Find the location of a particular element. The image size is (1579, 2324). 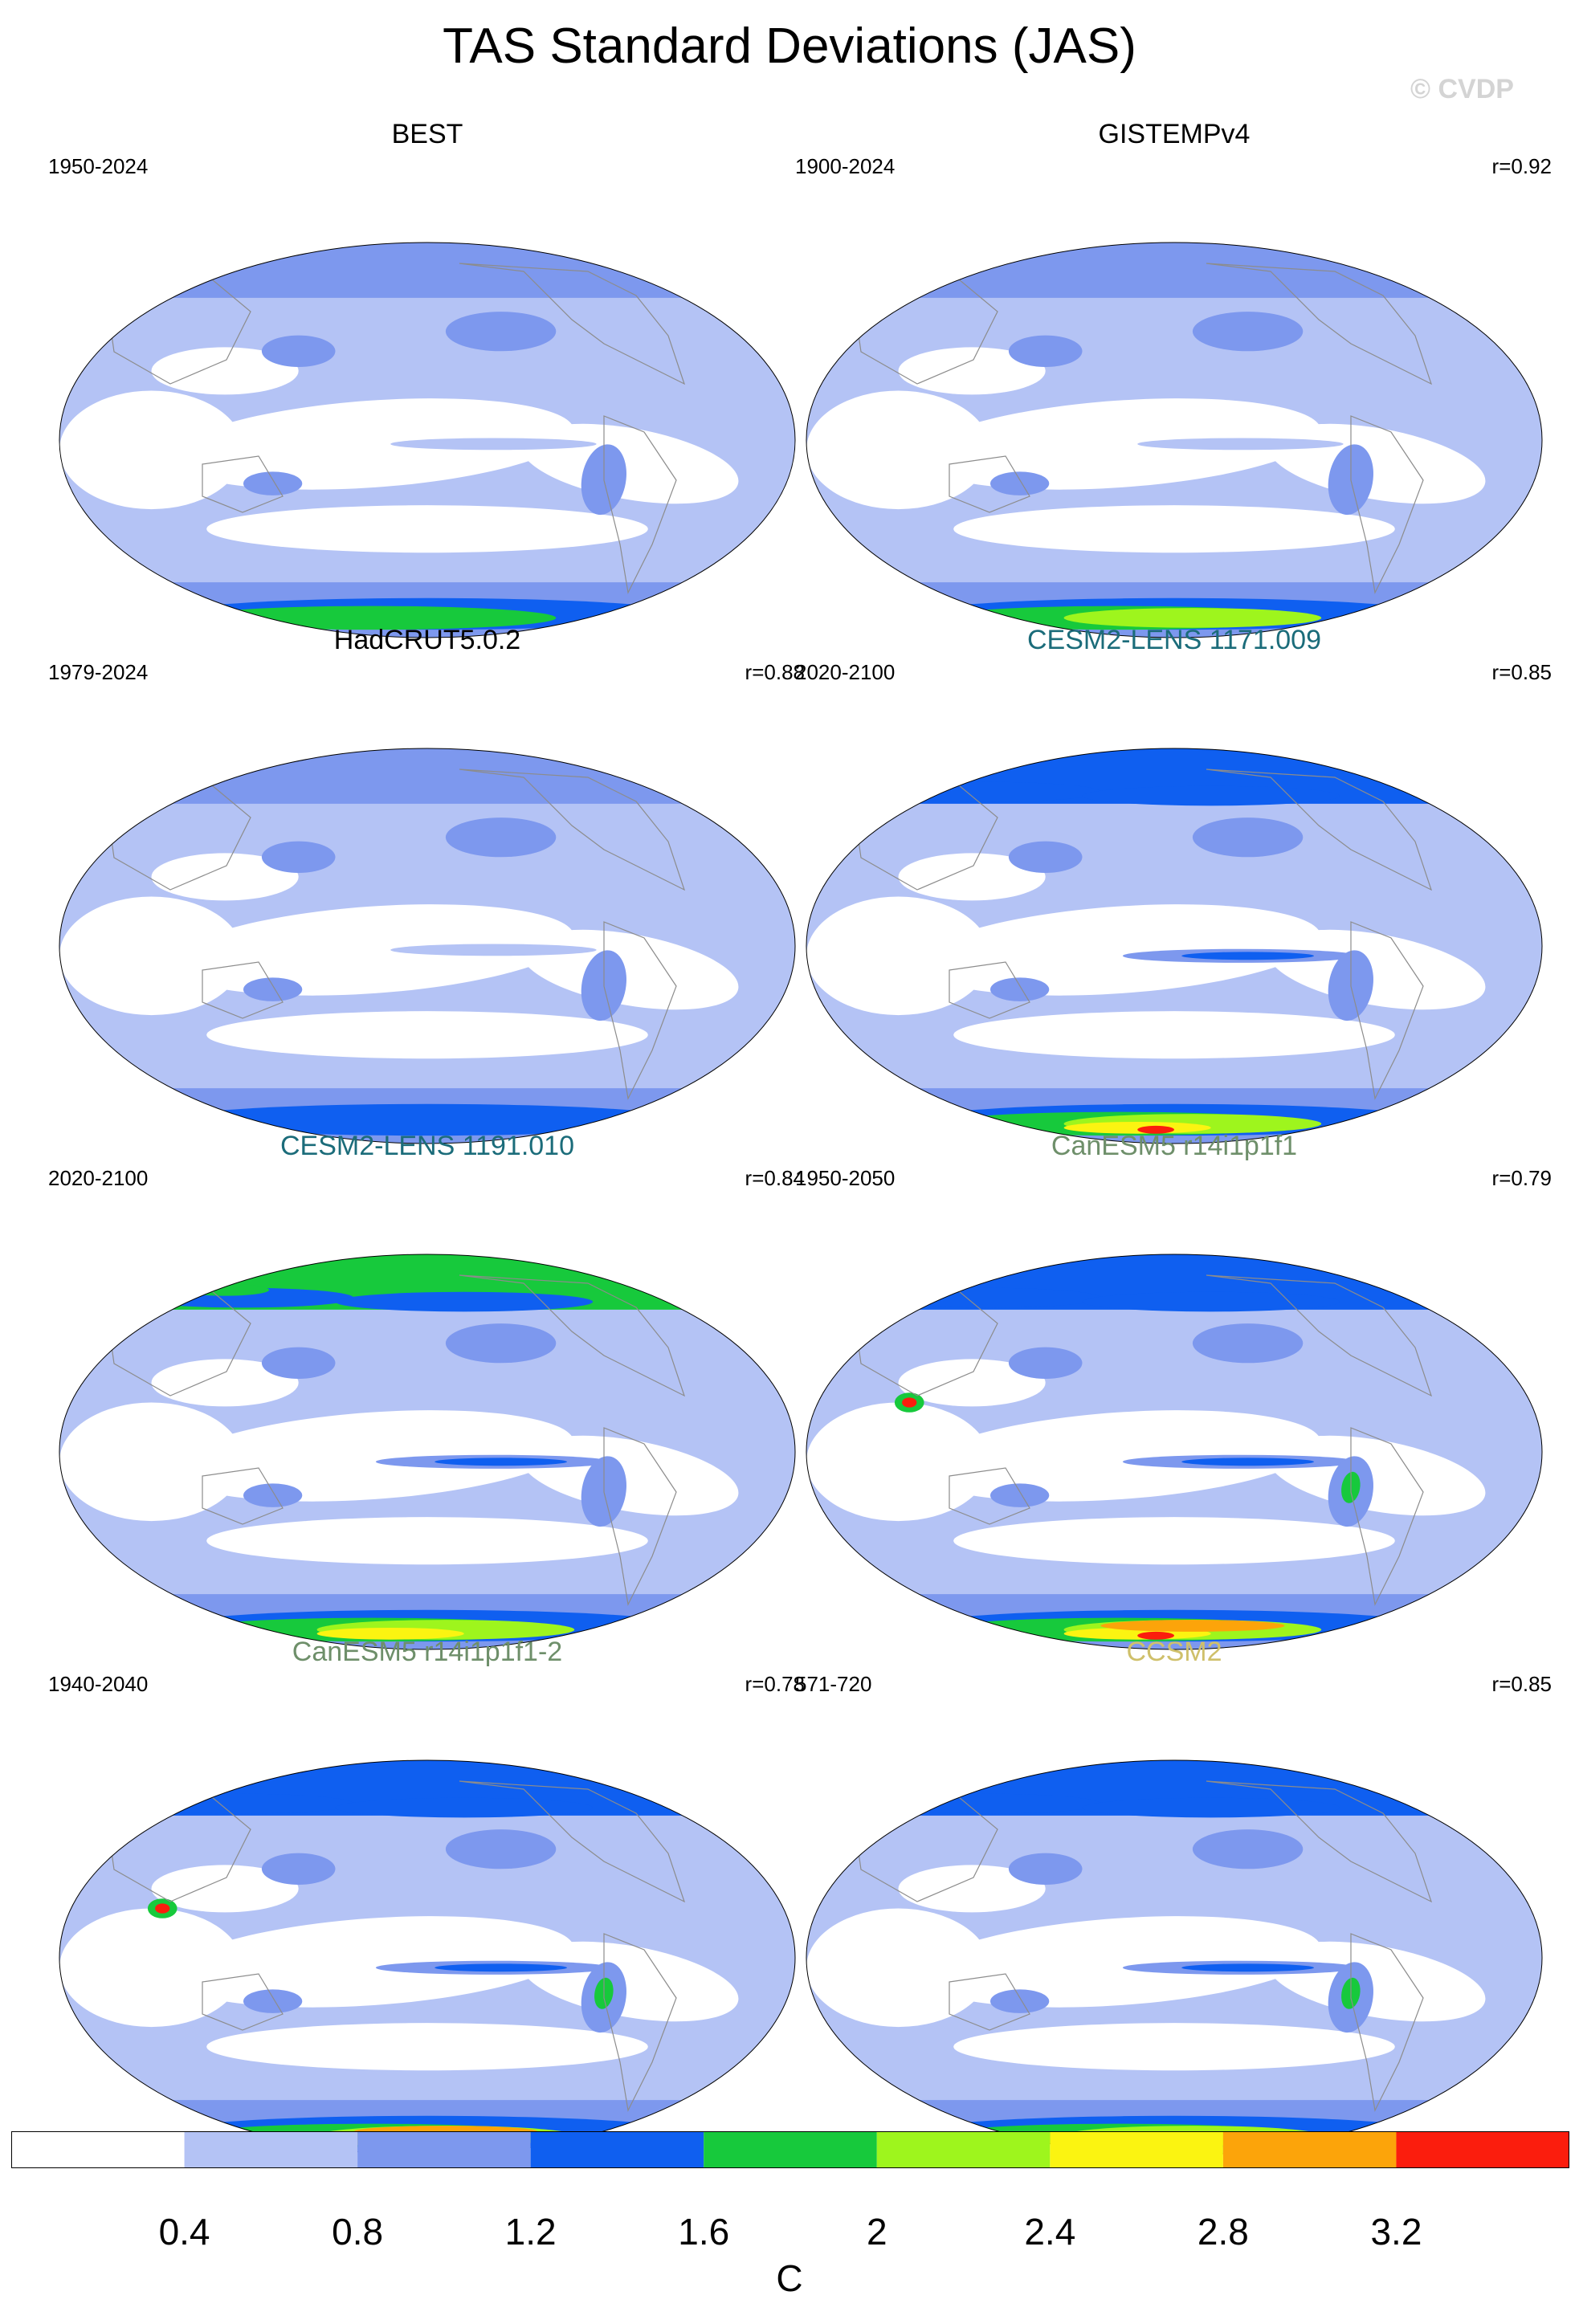

colorbar-unit-label: C is located at coordinates (789, 2278).